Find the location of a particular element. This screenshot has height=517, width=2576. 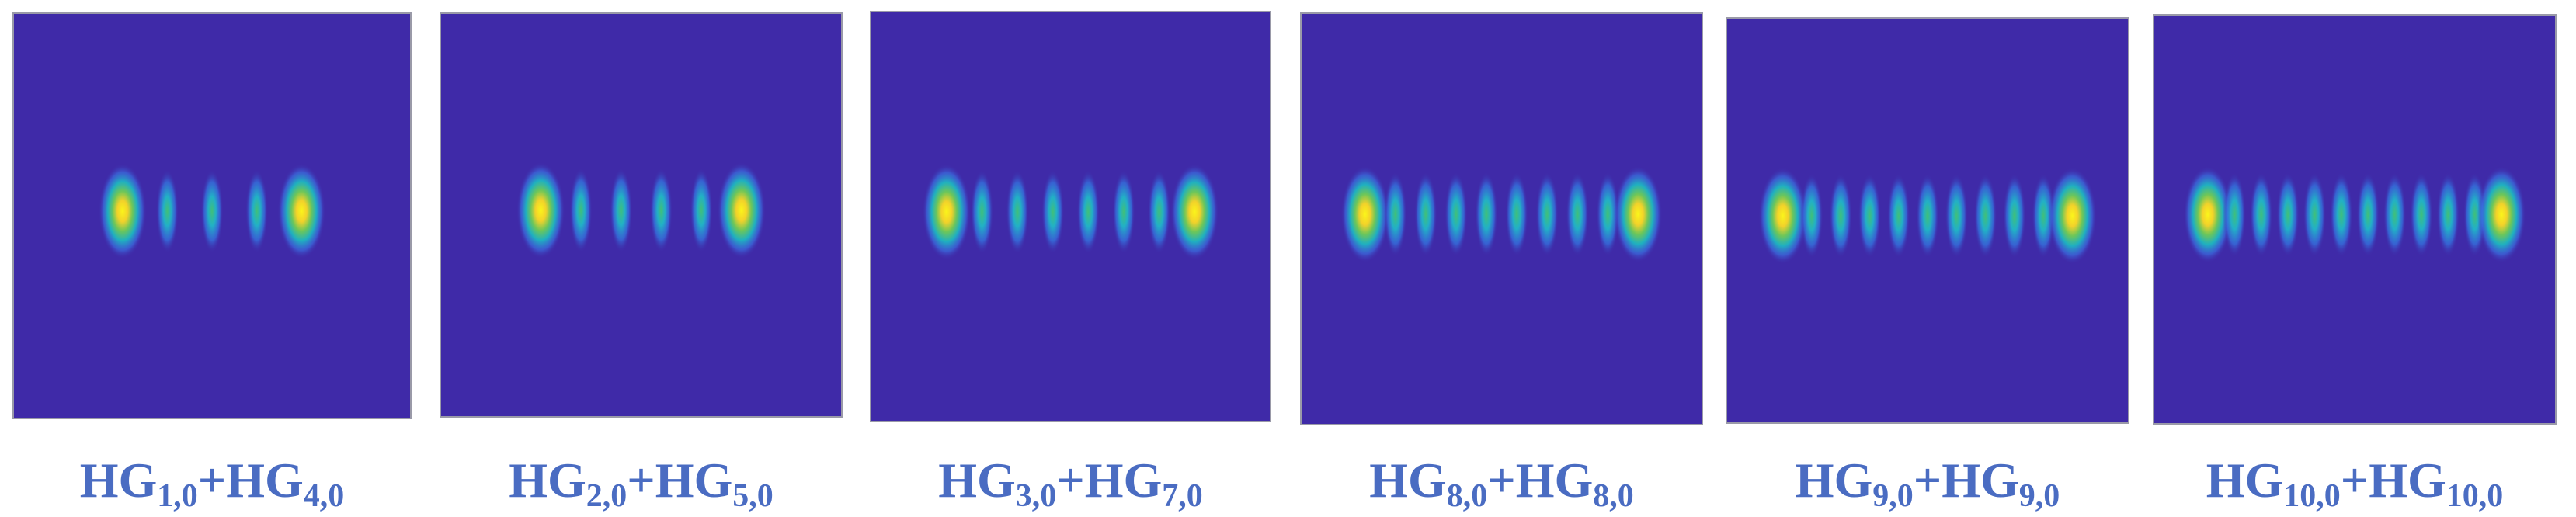

mode-index: 5,0 is located at coordinates (752, 496).